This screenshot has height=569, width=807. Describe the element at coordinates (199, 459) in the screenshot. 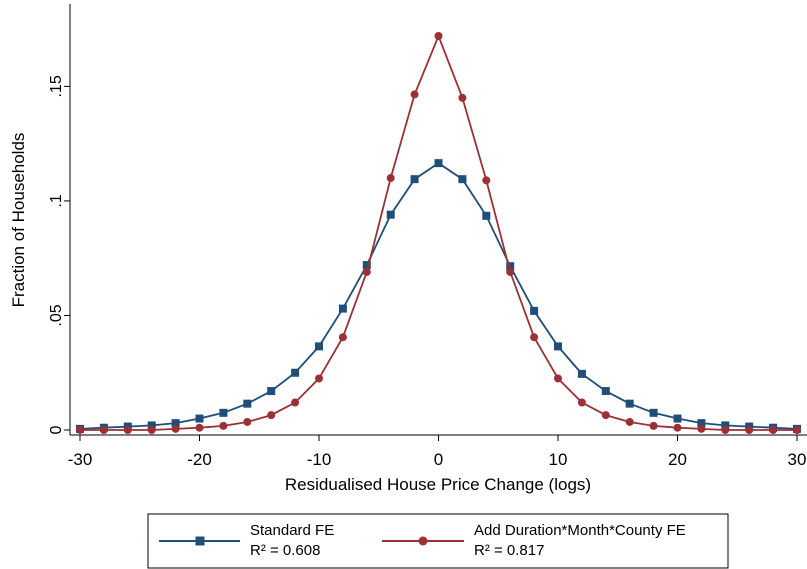

I see `x-tick-label: -20` at that location.